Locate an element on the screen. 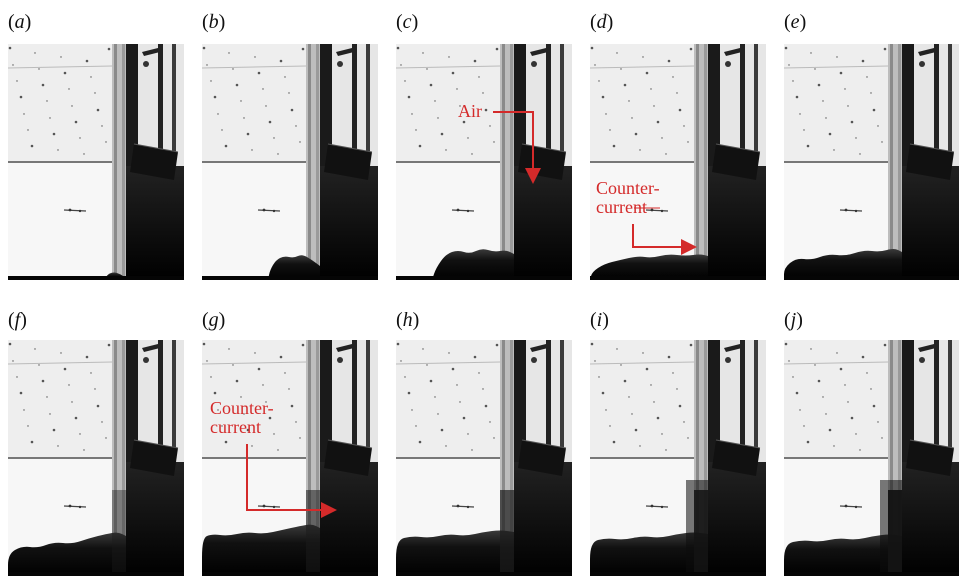 This screenshot has height=579, width=959. counter-current-label-d-line-2: current is located at coordinates (621, 207).